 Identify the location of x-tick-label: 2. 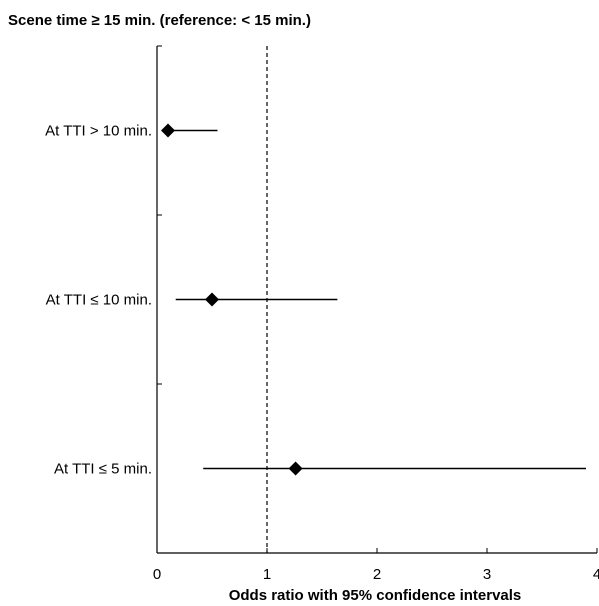
(377, 574).